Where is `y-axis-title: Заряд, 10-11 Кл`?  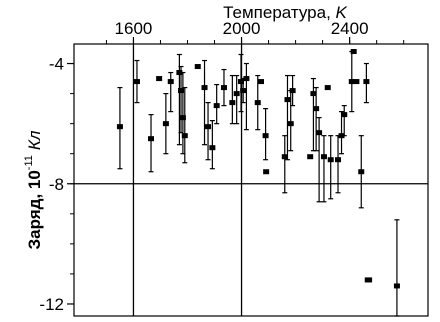
y-axis-title: Заряд, 10-11 Кл is located at coordinates (33, 189).